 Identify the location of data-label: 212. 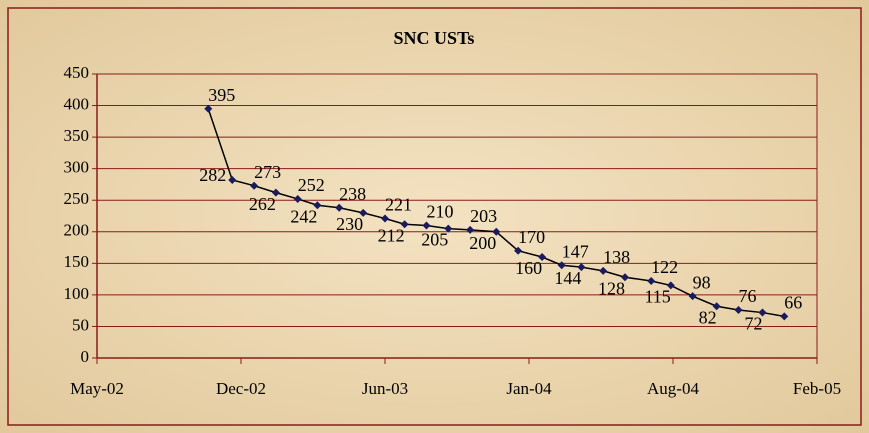
(391, 235).